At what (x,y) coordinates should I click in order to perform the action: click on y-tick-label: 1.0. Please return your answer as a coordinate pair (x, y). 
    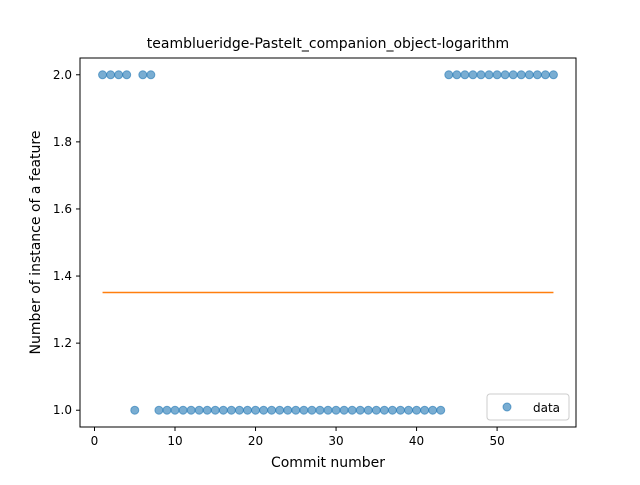
    Looking at the image, I should click on (62, 410).